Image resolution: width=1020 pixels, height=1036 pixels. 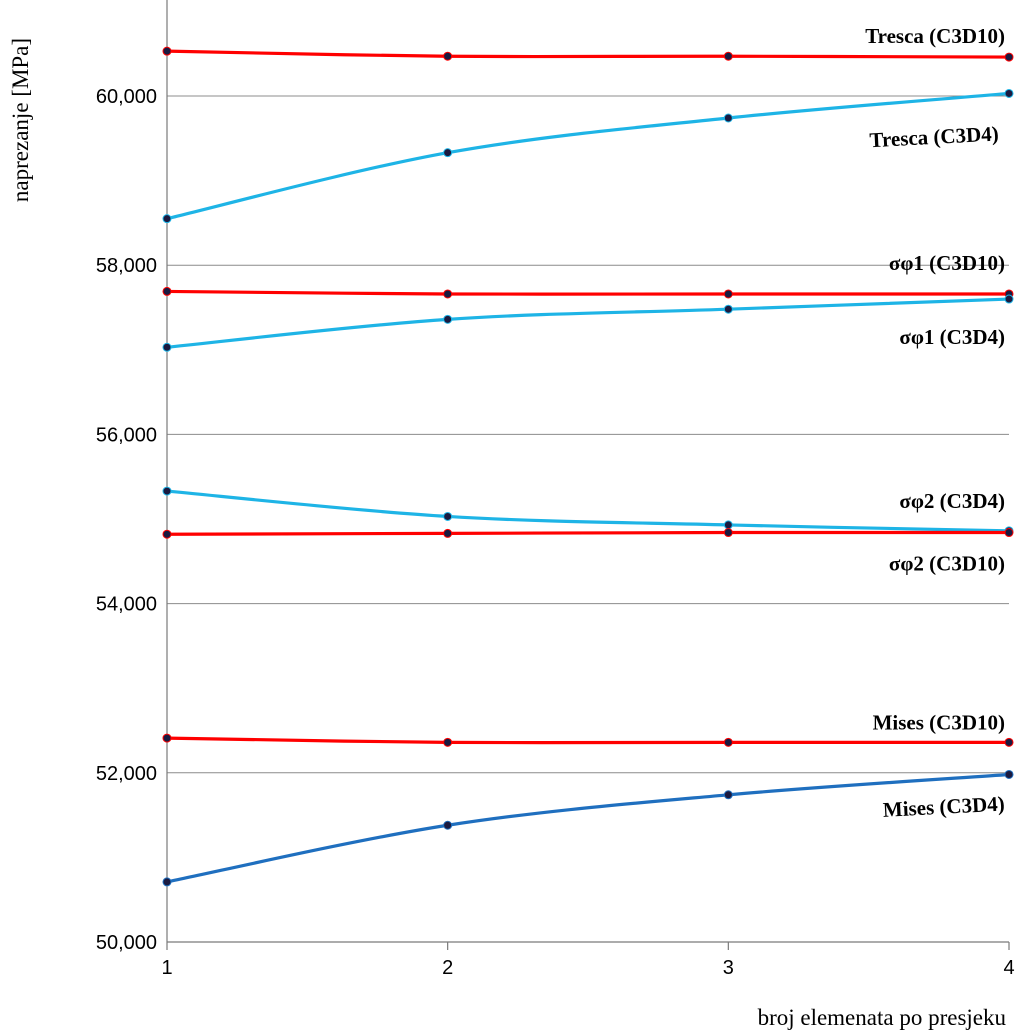 What do you see at coordinates (166, 968) in the screenshot?
I see `x-tick-label: 1` at bounding box center [166, 968].